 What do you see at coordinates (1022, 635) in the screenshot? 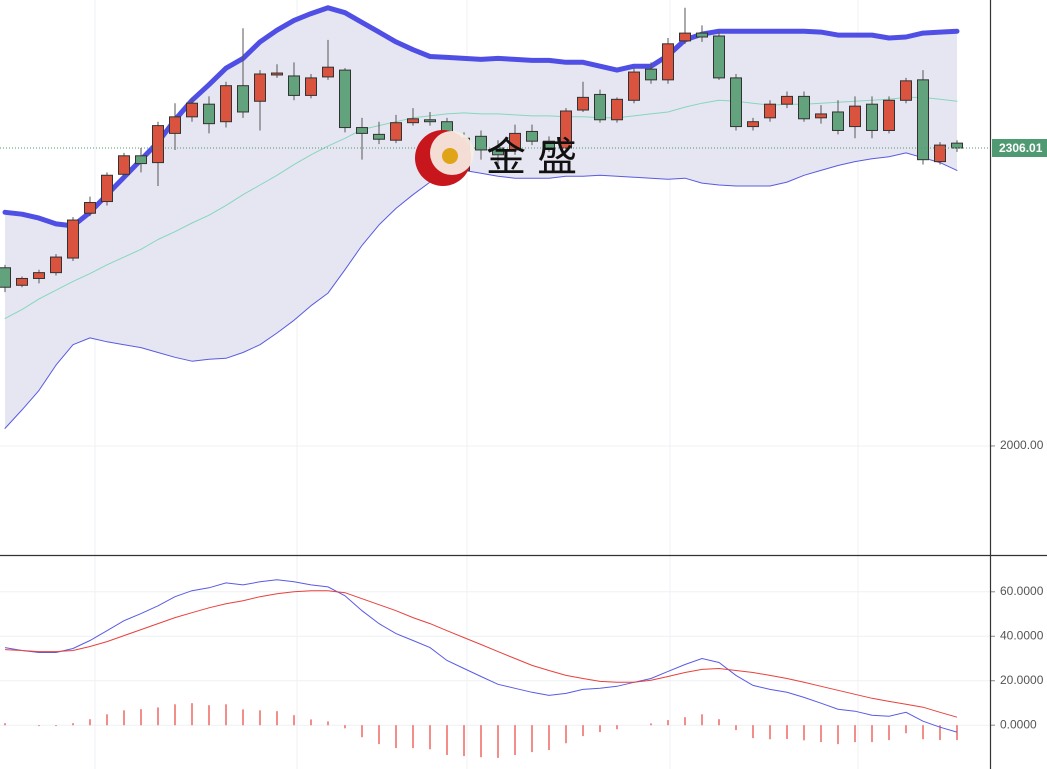
I see `y-tick-label: 40.0000` at bounding box center [1022, 635].